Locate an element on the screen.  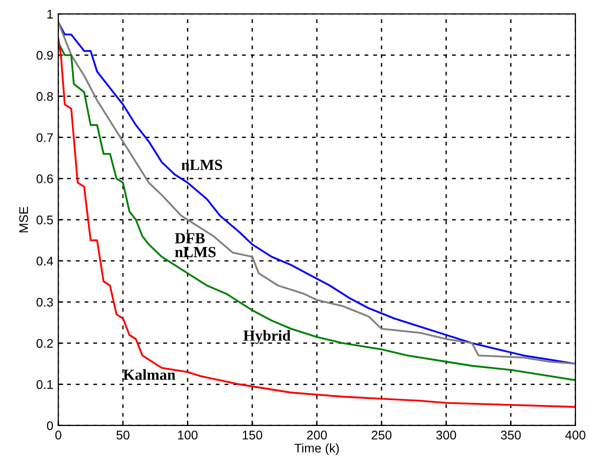
y-tick-label: 0.1 is located at coordinates (44, 384).